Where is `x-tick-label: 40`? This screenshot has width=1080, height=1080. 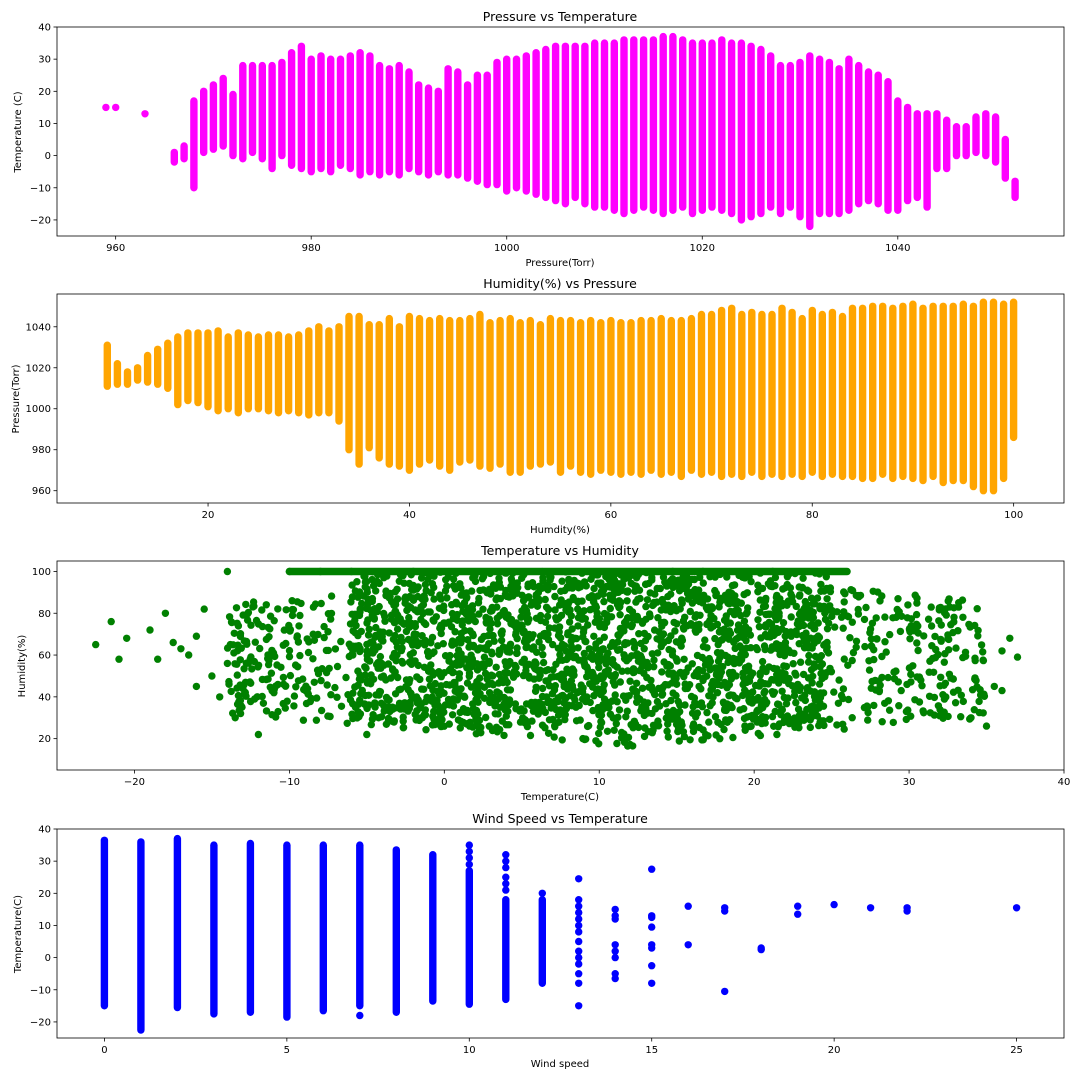
x-tick-label: 40 is located at coordinates (1064, 782).